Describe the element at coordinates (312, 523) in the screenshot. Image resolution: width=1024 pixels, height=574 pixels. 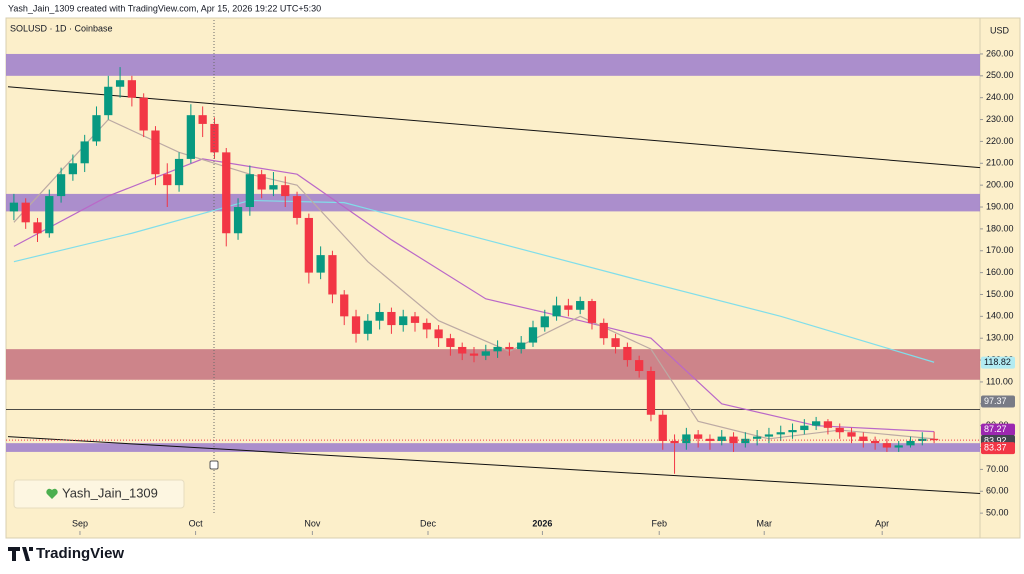
I see `x-tick-label: Nov` at that location.